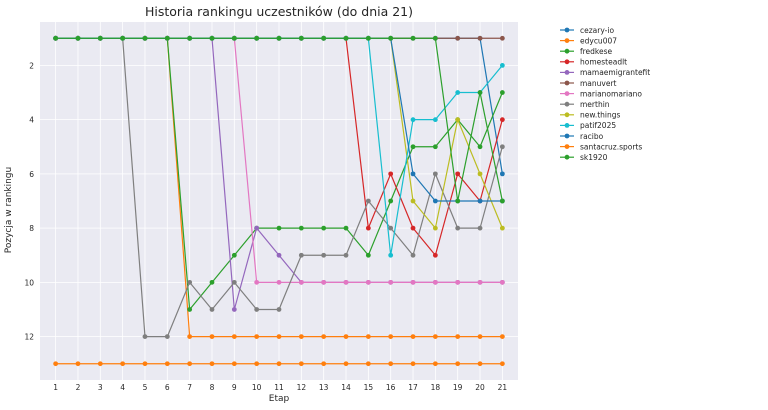 The image size is (768, 410). What do you see at coordinates (122, 387) in the screenshot?
I see `x-tick-label: 4` at bounding box center [122, 387].